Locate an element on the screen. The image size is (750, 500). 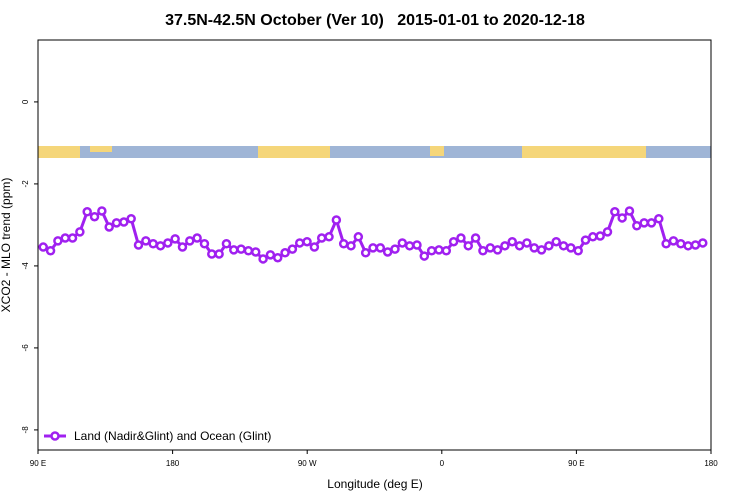
x-axis-label: Longitude (deg E) is located at coordinates (374, 484).